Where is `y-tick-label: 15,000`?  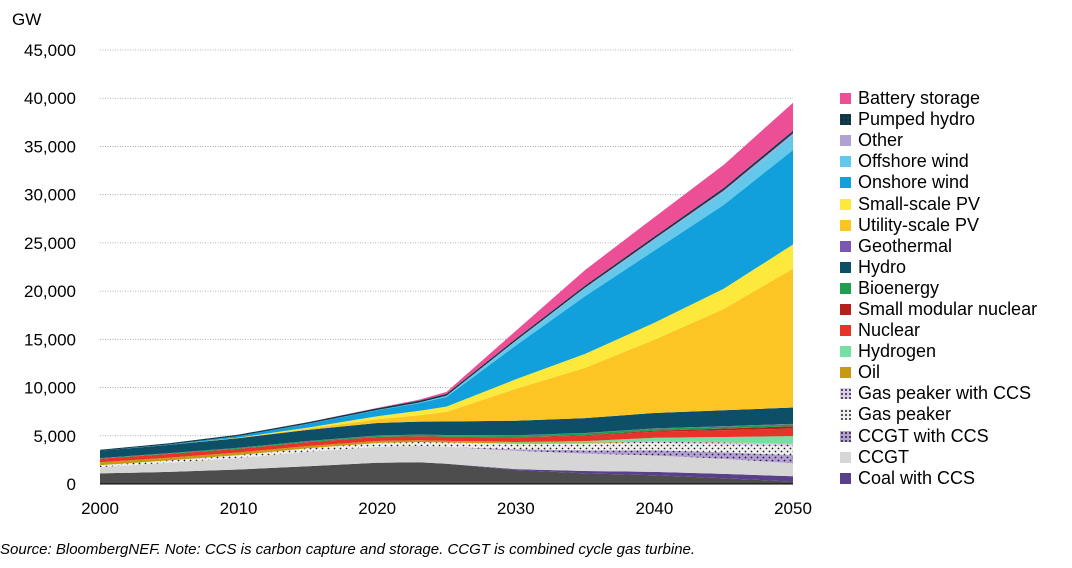 y-tick-label: 15,000 is located at coordinates (50, 339).